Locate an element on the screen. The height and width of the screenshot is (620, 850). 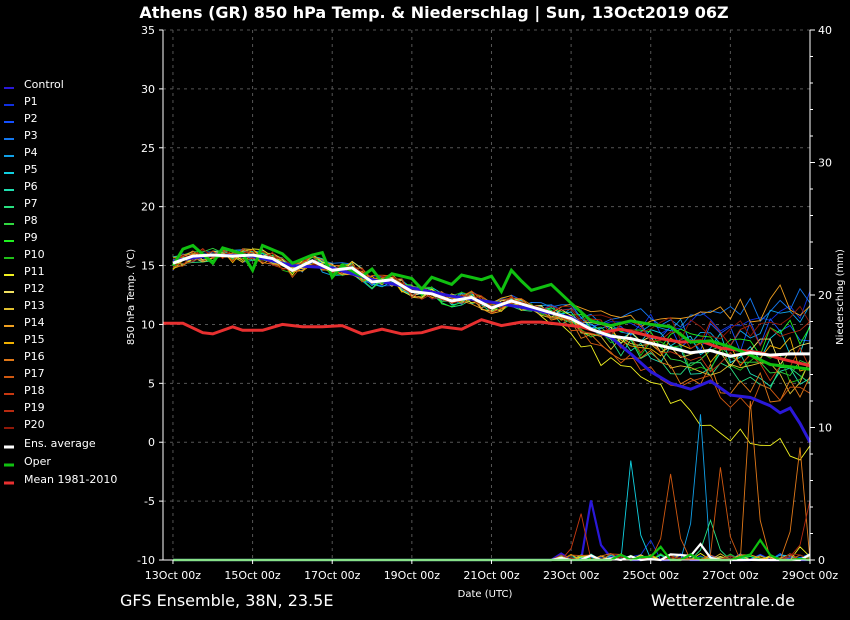
legend-label: P15 is located at coordinates (34, 339).